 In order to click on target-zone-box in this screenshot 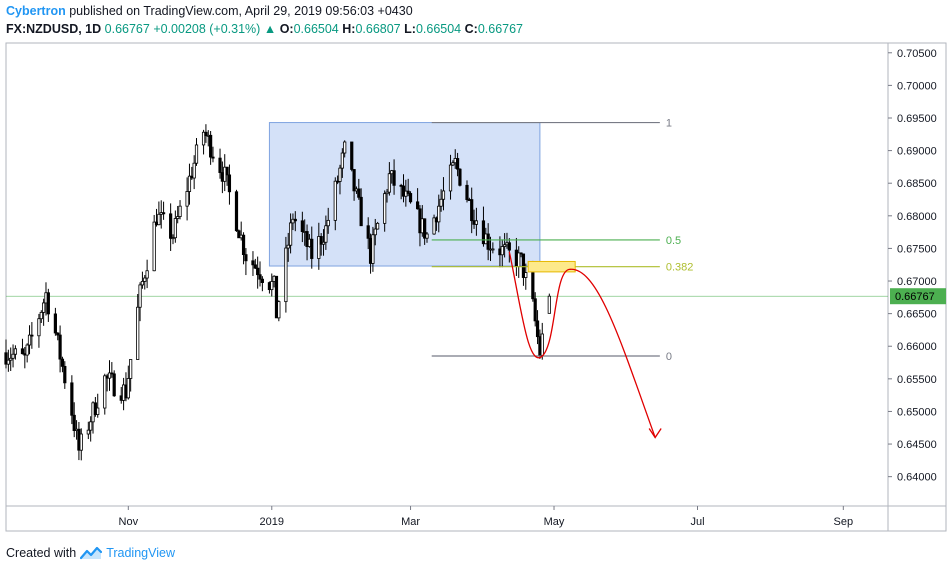, I will do `click(551, 266)`.